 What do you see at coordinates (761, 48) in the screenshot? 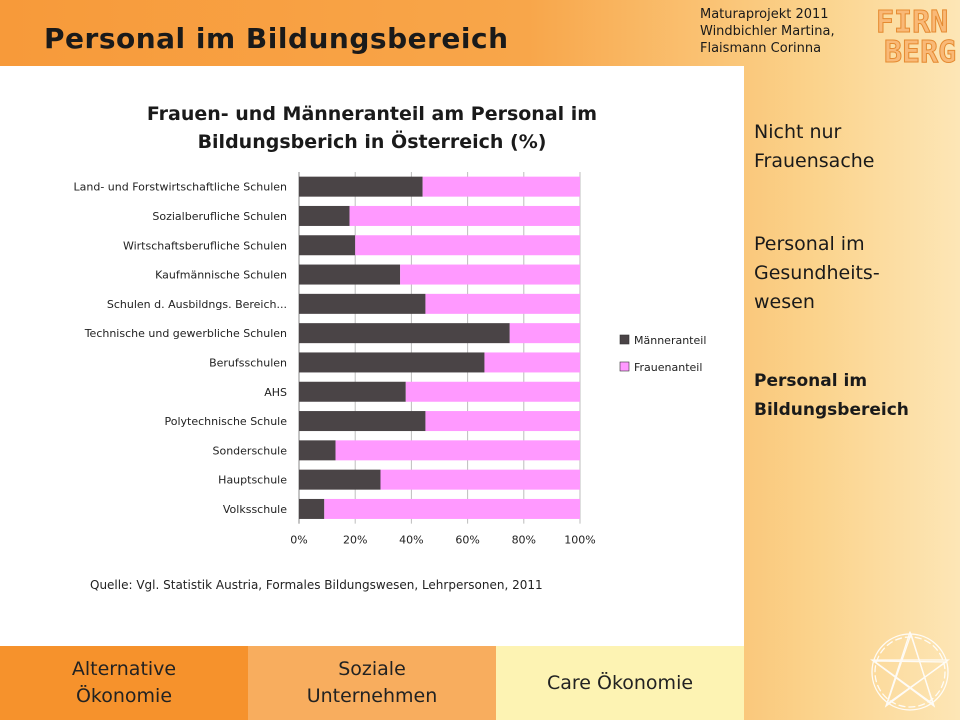
I see `credit-line: Flaismann Corinna` at bounding box center [761, 48].